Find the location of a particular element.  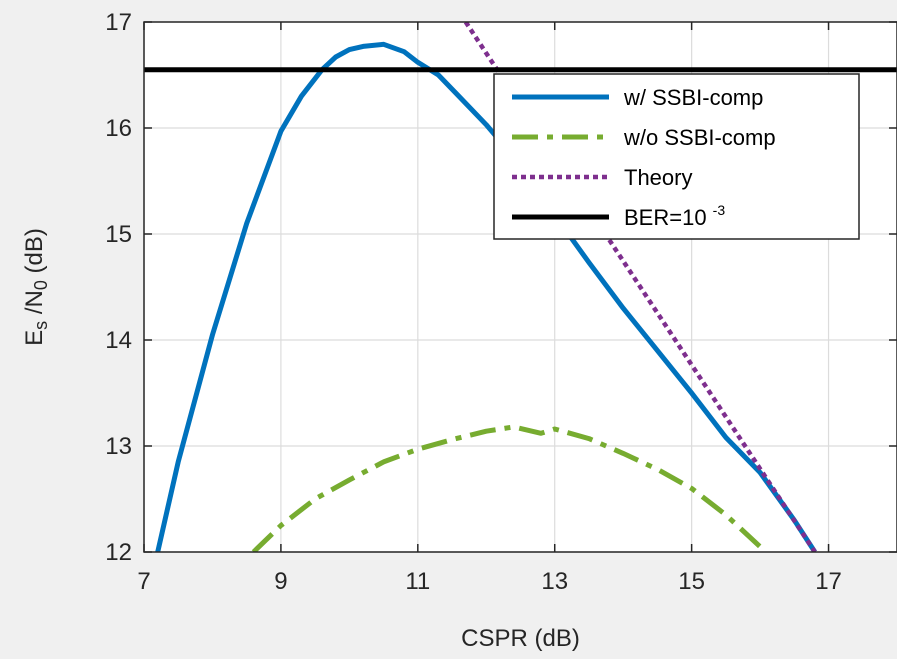

legend-box is located at coordinates (676, 156).